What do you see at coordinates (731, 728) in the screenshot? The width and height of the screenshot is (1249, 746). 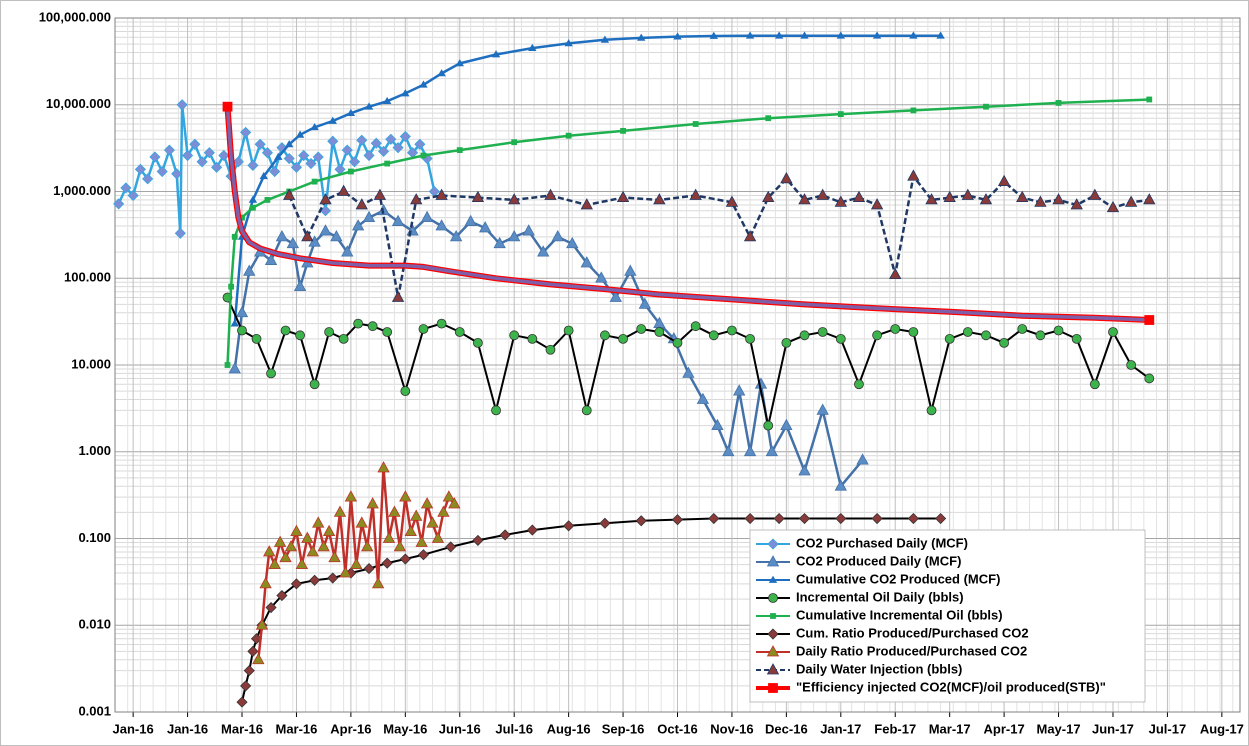 I see `x-tick-label: Nov-16` at bounding box center [731, 728].